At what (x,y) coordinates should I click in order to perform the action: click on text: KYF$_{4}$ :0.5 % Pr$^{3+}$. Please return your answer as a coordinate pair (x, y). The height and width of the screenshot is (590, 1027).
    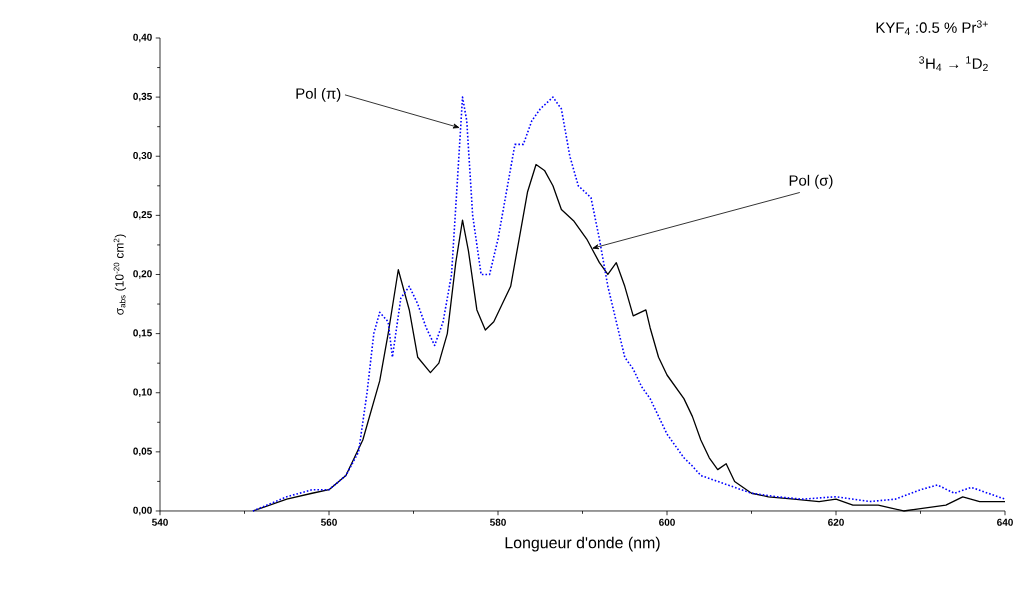
    Looking at the image, I should click on (932, 27).